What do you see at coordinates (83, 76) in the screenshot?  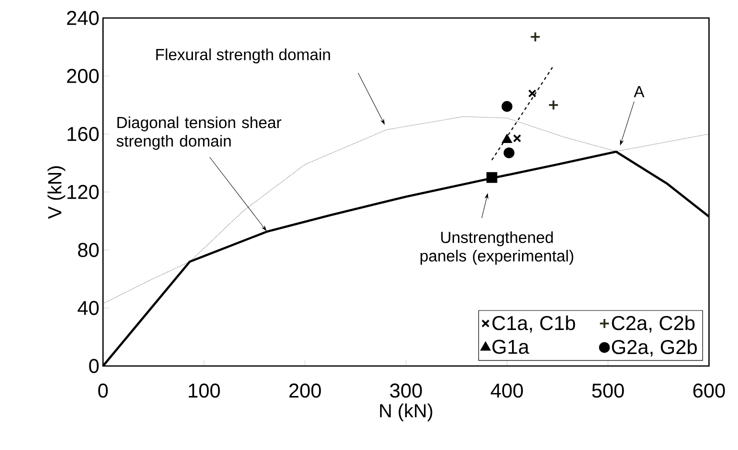 I see `y-tick-label: 200` at bounding box center [83, 76].